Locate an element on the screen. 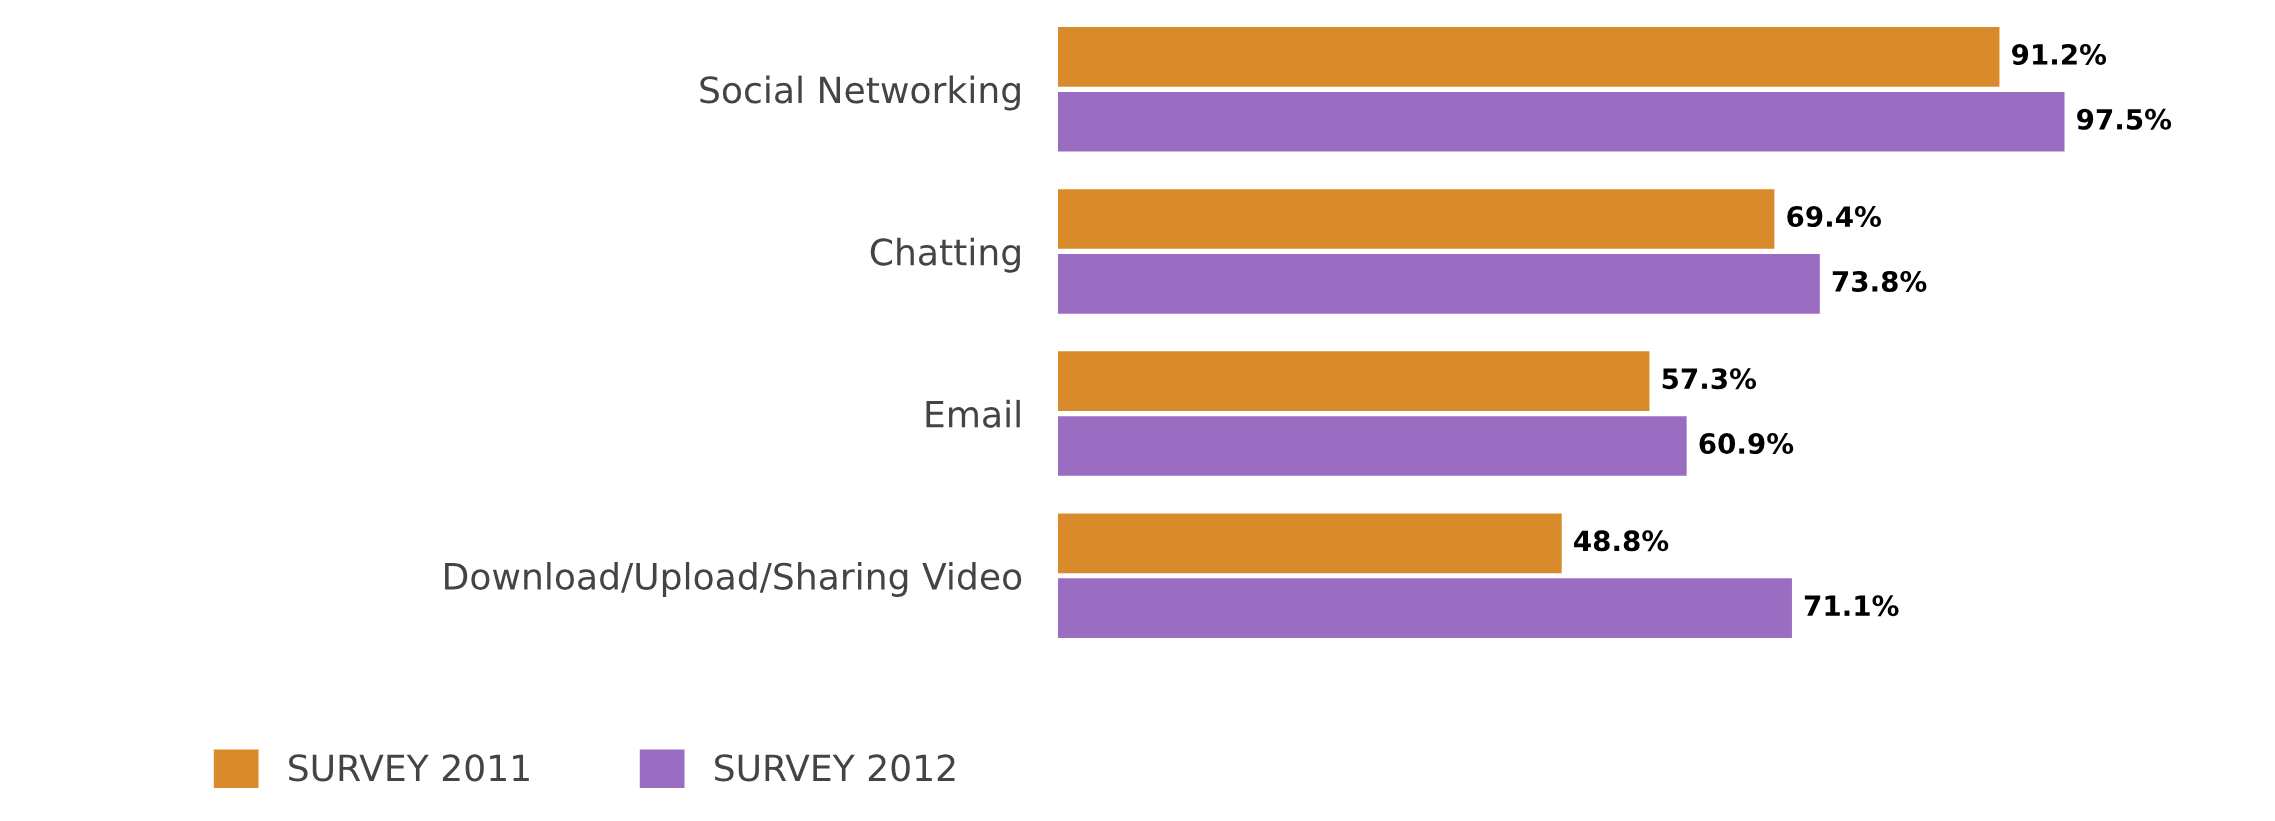 The image size is (2275, 821). y-tick-label: Social Networking is located at coordinates (860, 93).